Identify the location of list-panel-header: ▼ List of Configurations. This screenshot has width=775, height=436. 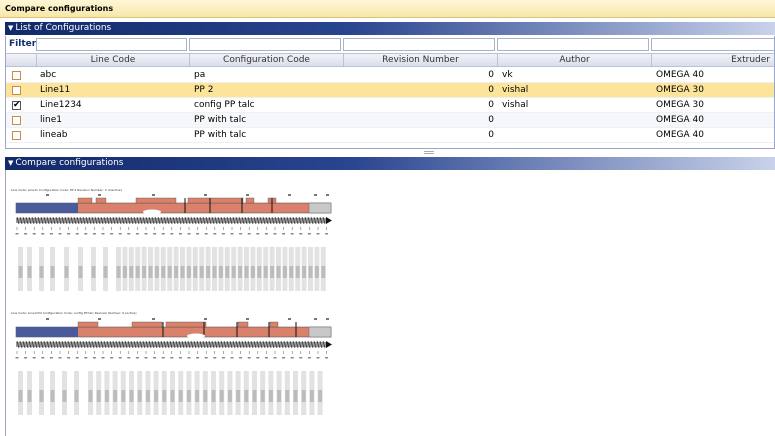
(390, 28).